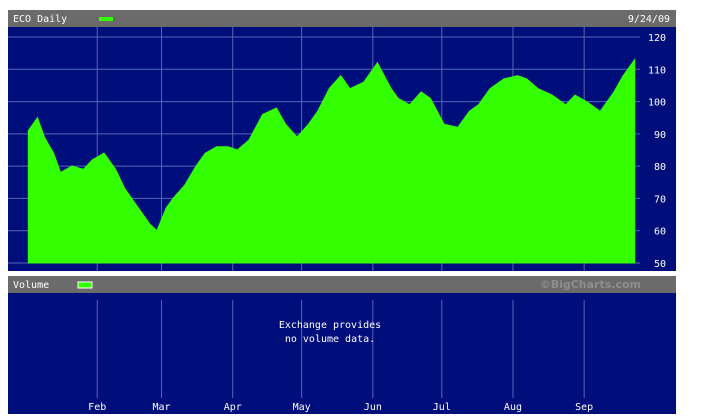 The image size is (706, 418). Describe the element at coordinates (85, 285) in the screenshot. I see `volume-legend-swatch` at that location.